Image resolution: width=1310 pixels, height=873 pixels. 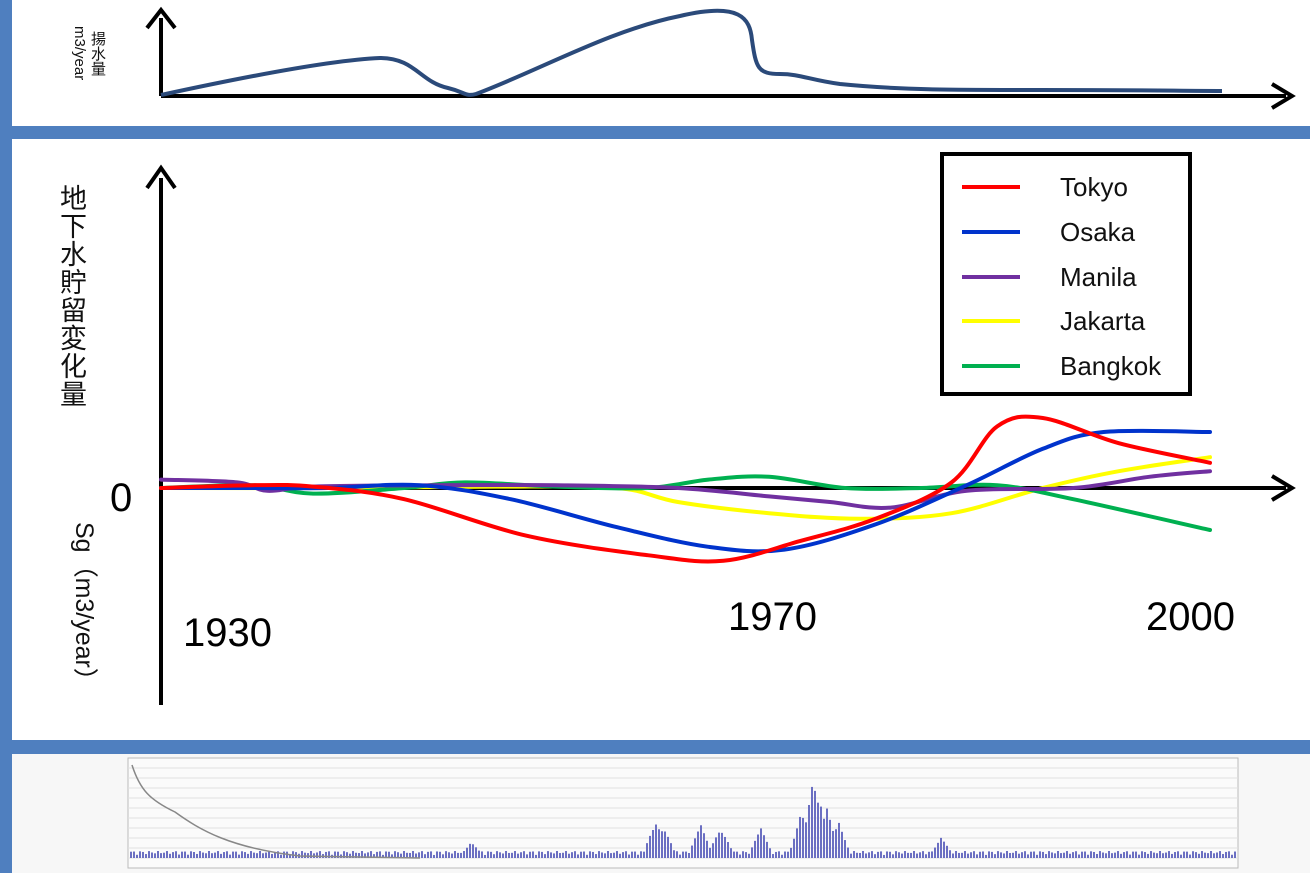 I want to click on bottom-plot-area, so click(x=683, y=813).